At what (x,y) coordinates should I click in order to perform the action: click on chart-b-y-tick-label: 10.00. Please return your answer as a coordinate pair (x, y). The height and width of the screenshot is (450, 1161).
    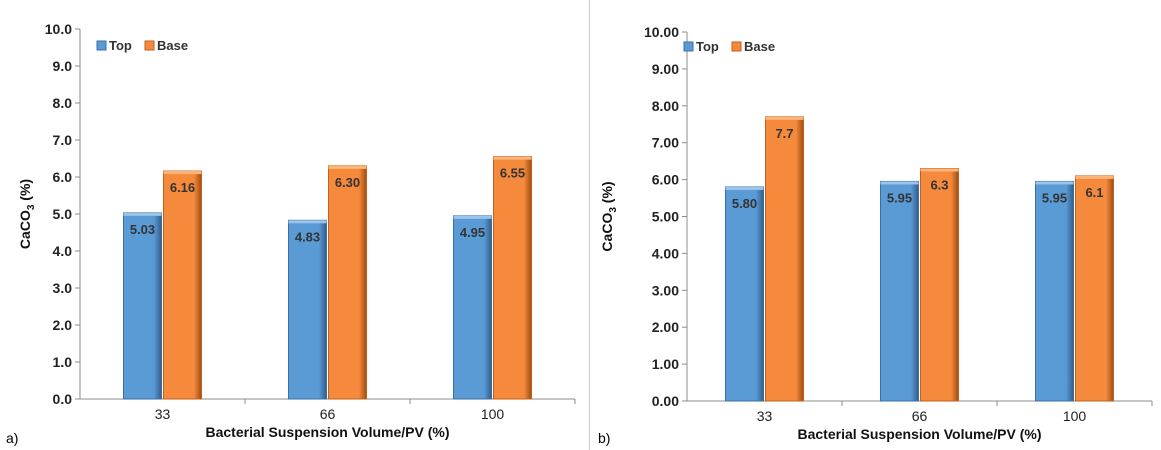
    Looking at the image, I should click on (661, 32).